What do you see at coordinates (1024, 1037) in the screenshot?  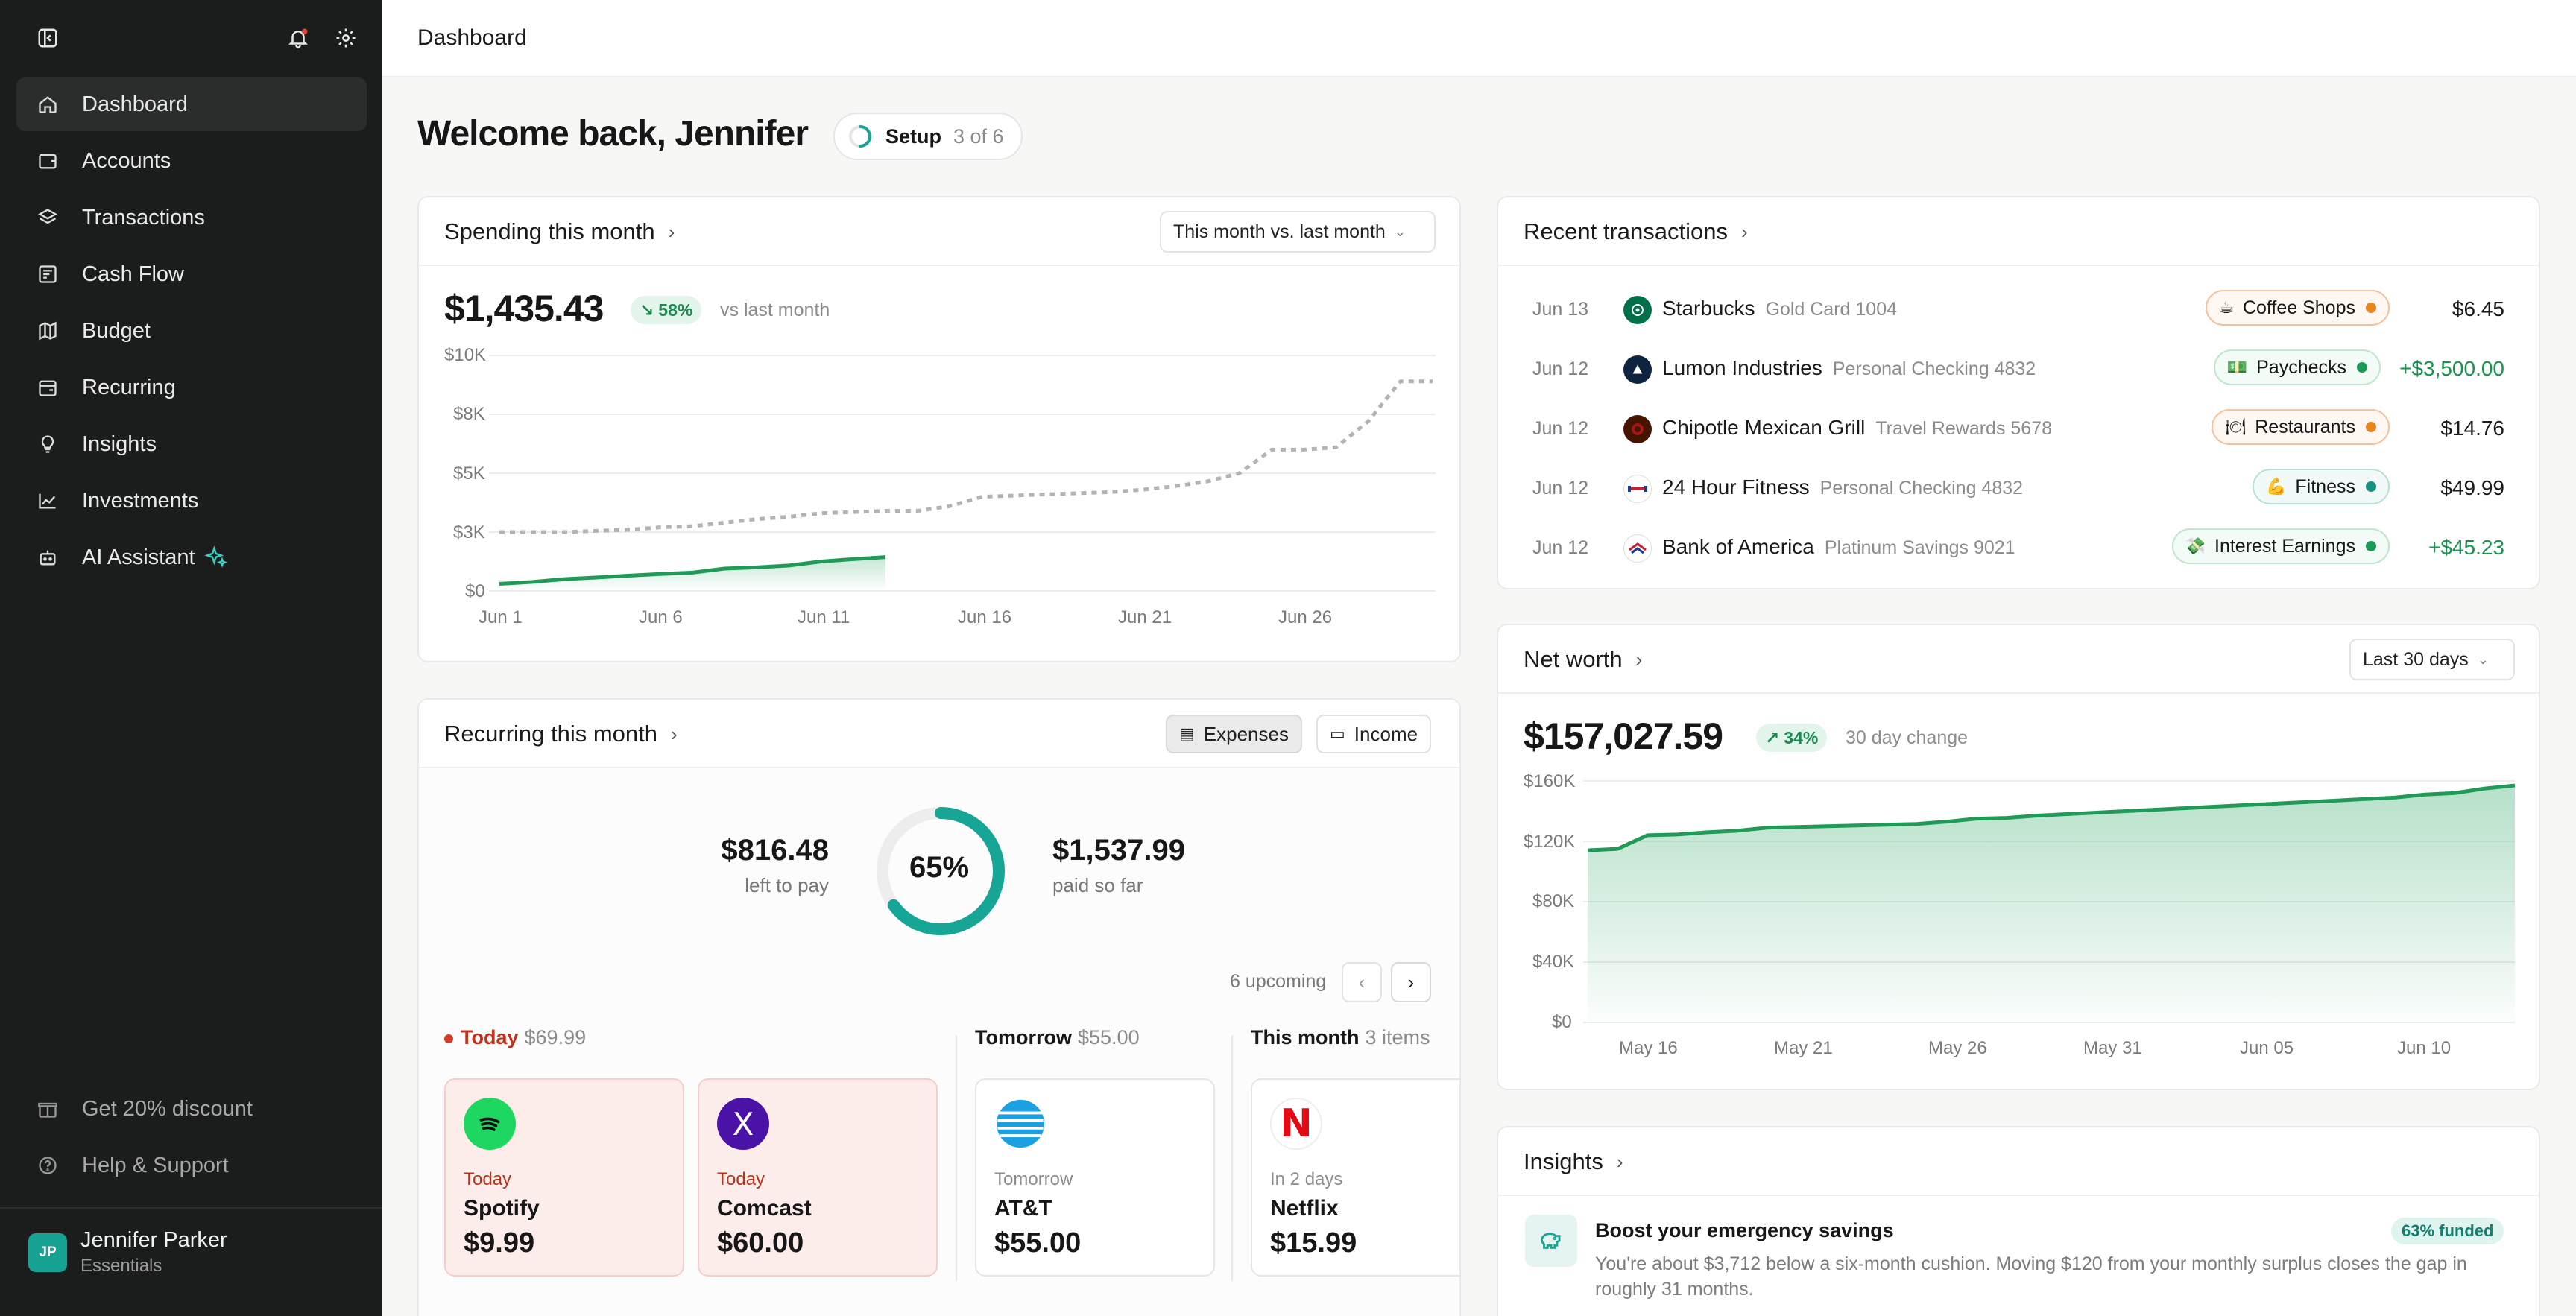 I see `group-label: Tomorrow` at bounding box center [1024, 1037].